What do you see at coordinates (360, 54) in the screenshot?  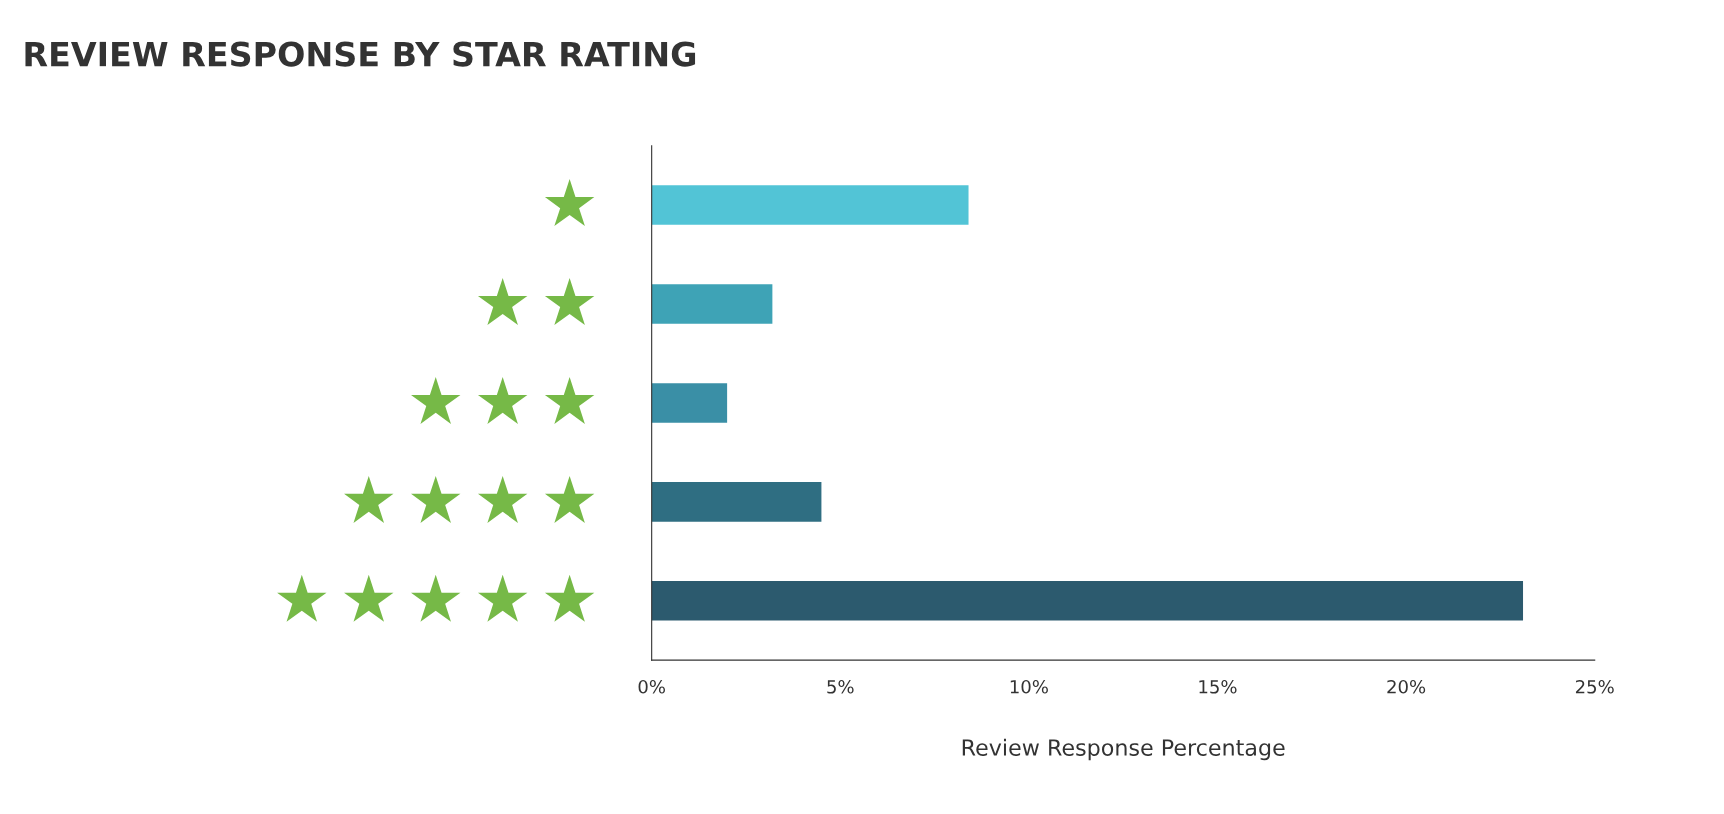 I see `text: REVIEW RESPONSE BY STAR RATING` at bounding box center [360, 54].